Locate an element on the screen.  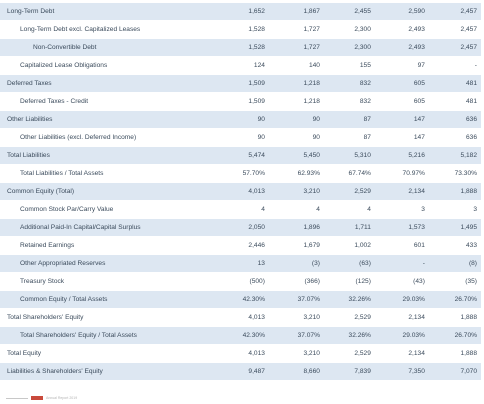
row-label: Other Appropriated Reserves is located at coordinates (110, 263).